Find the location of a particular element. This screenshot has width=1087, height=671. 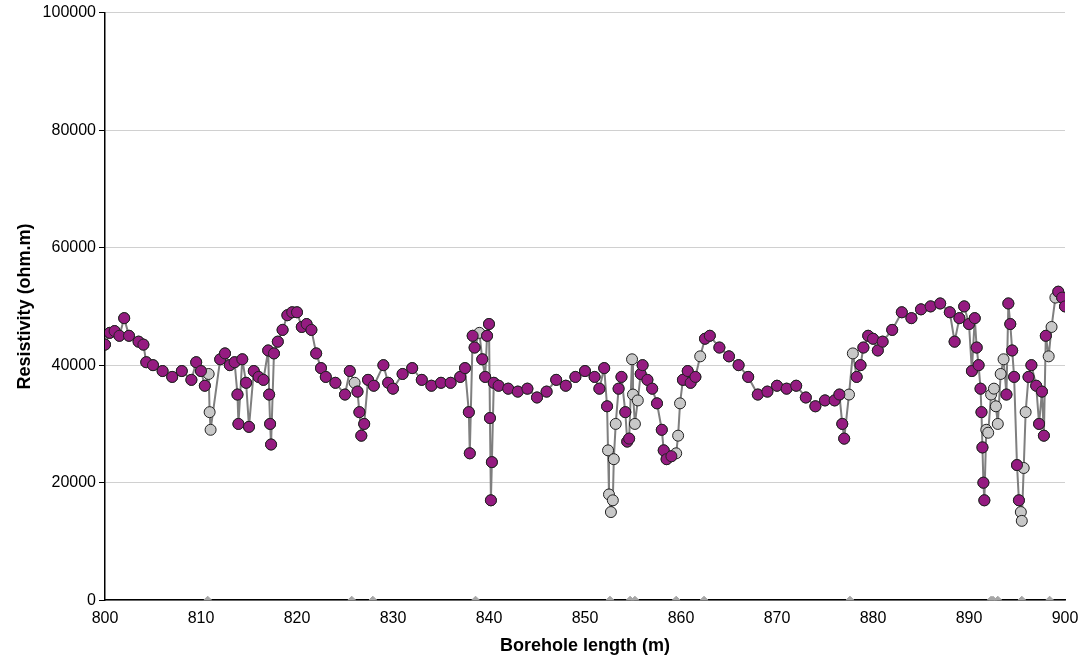

x-tick-label: 880 is located at coordinates (873, 618).